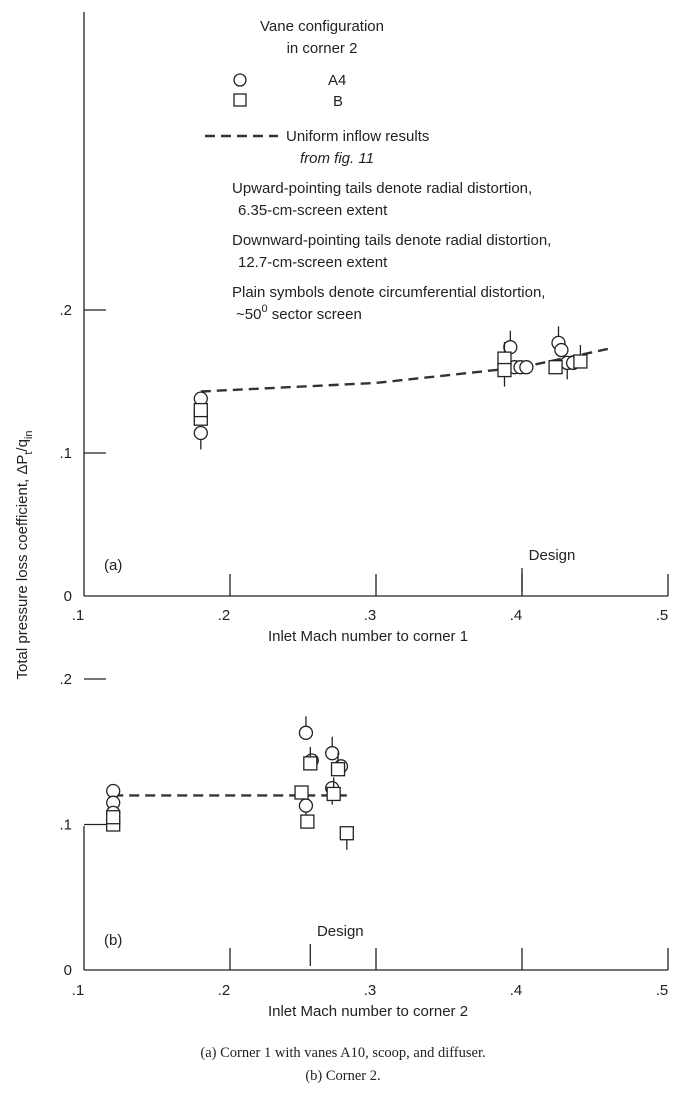 This screenshot has height=1094, width=676. What do you see at coordinates (78, 990) in the screenshot?
I see `x-tick-label-b: .1` at bounding box center [78, 990].